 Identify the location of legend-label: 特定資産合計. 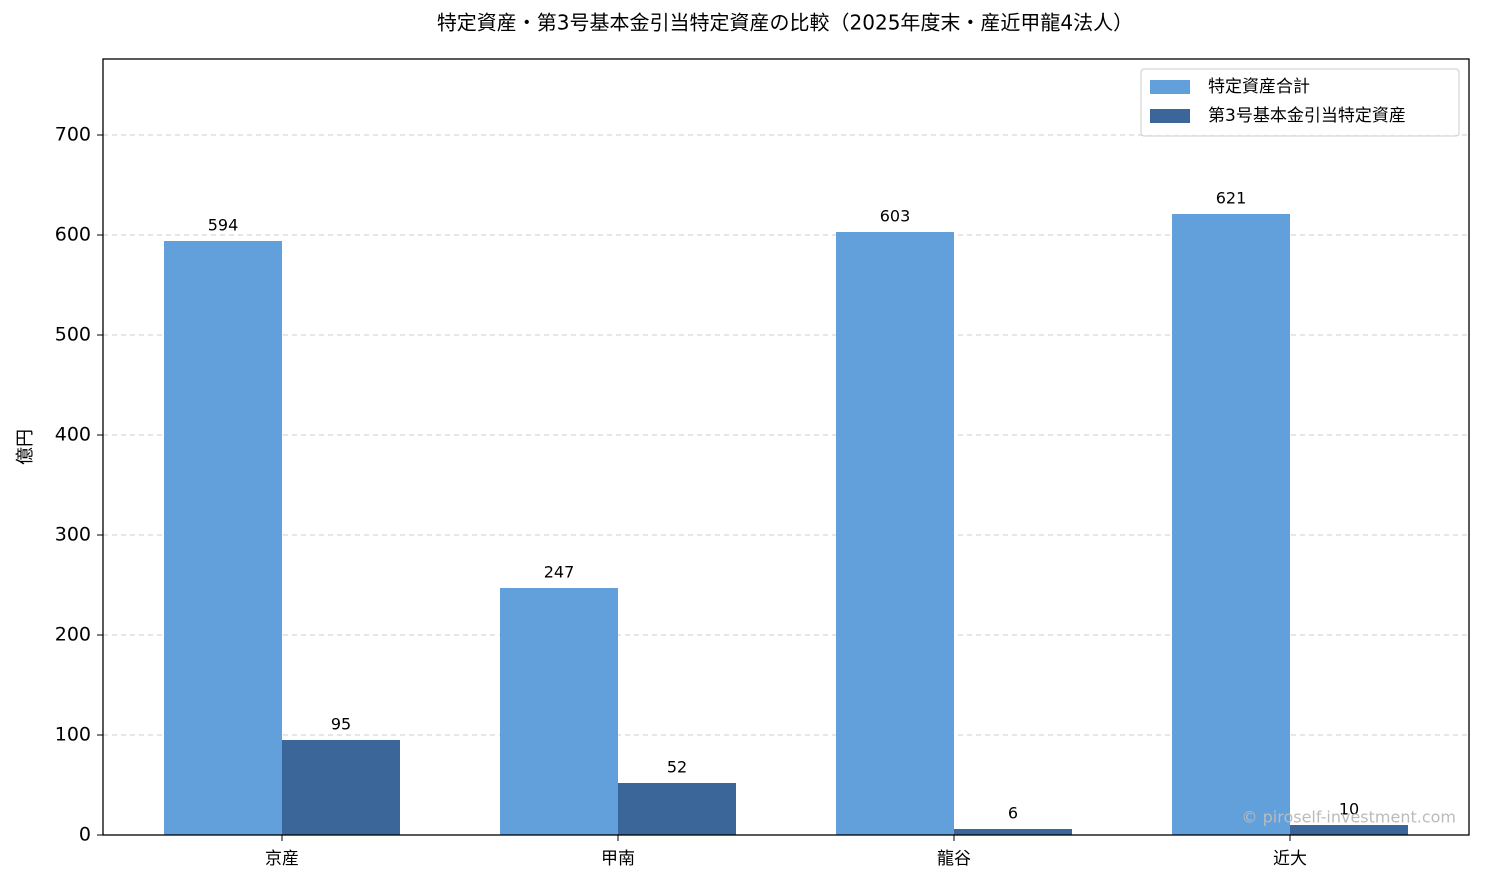
(1259, 87).